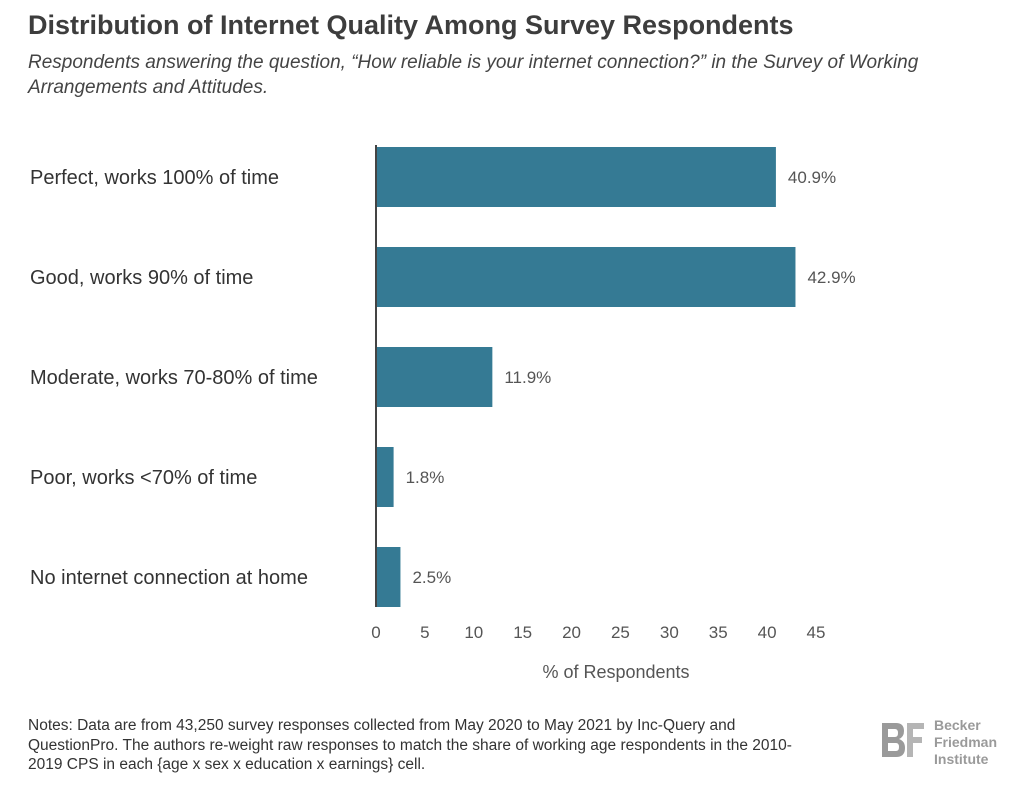 Image resolution: width=1024 pixels, height=797 pixels. Describe the element at coordinates (571, 632) in the screenshot. I see `x-tick-label: 20` at that location.